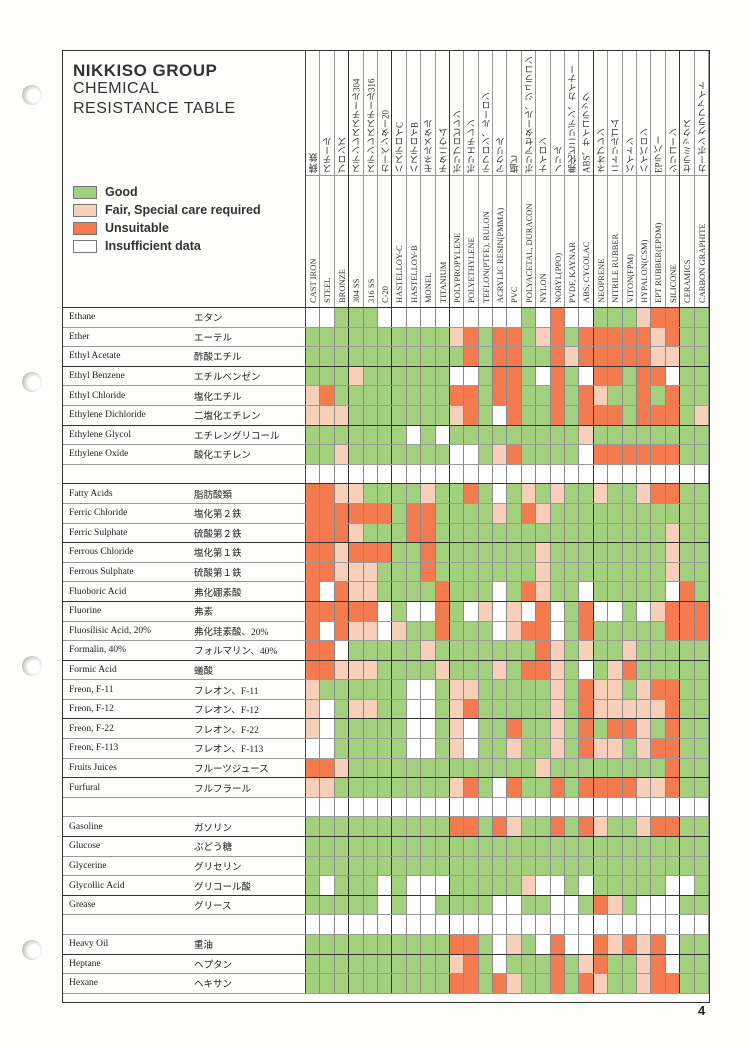  I want to click on column-label-en: STEEL, so click(327, 290).